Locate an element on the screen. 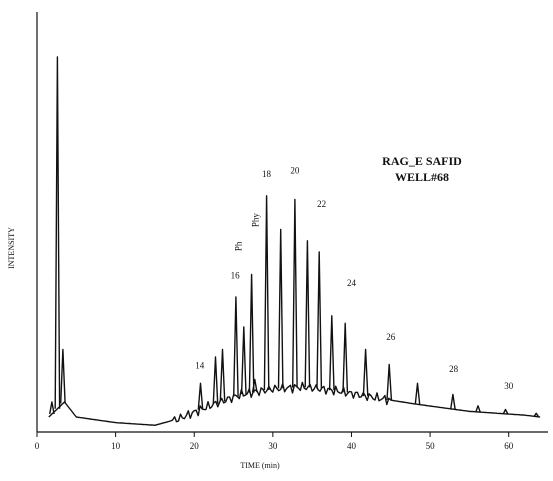 This screenshot has height=481, width=553. x-tick-label: 60 is located at coordinates (509, 446).